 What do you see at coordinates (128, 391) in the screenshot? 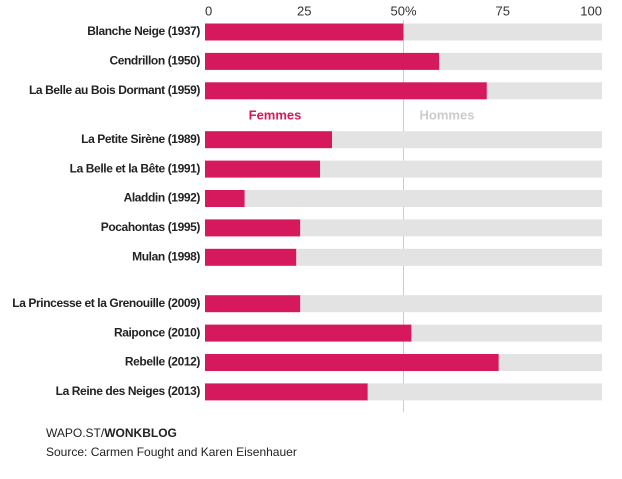
I see `category-label: La Reine des Neiges (2013)` at bounding box center [128, 391].